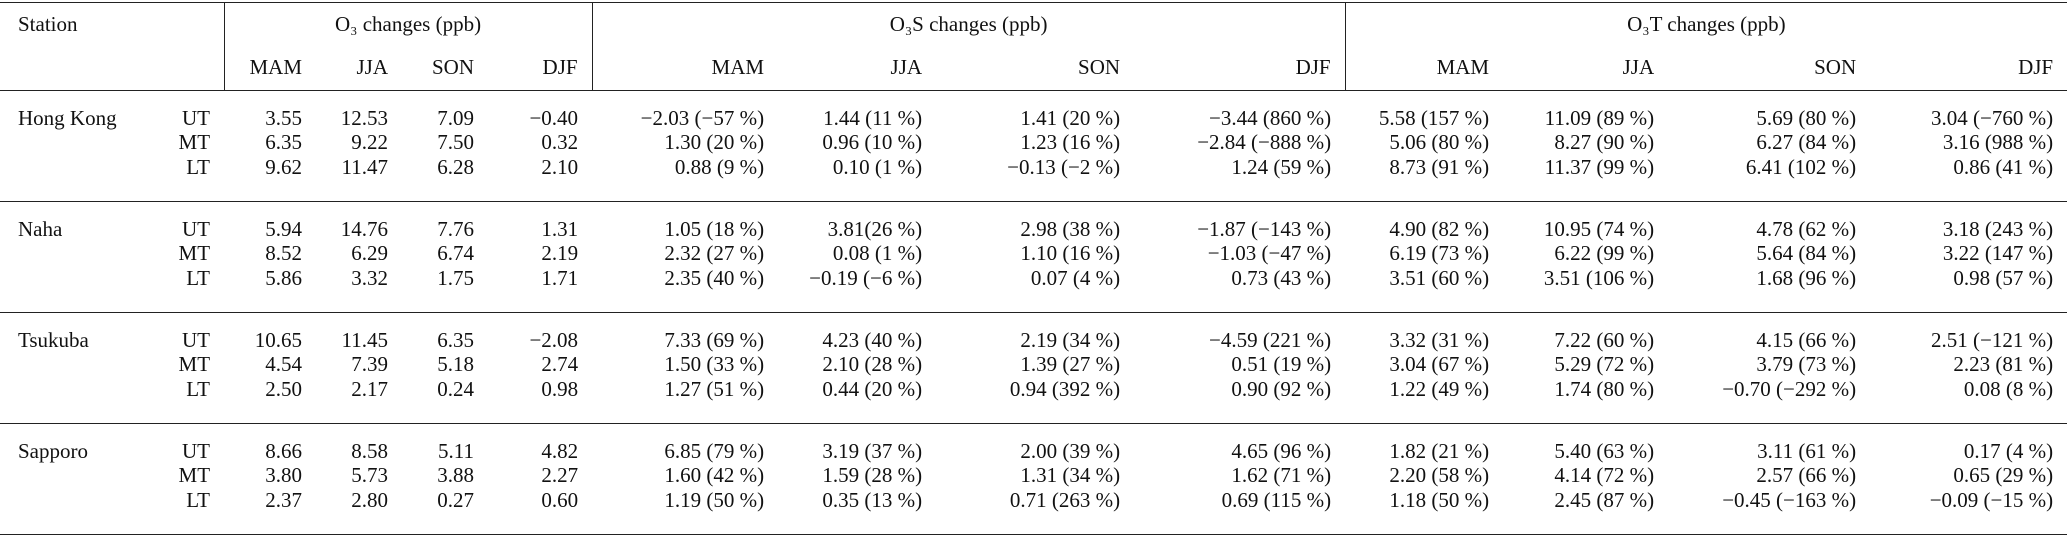  I want to click on value-cell: 2.37, so click(270, 511).